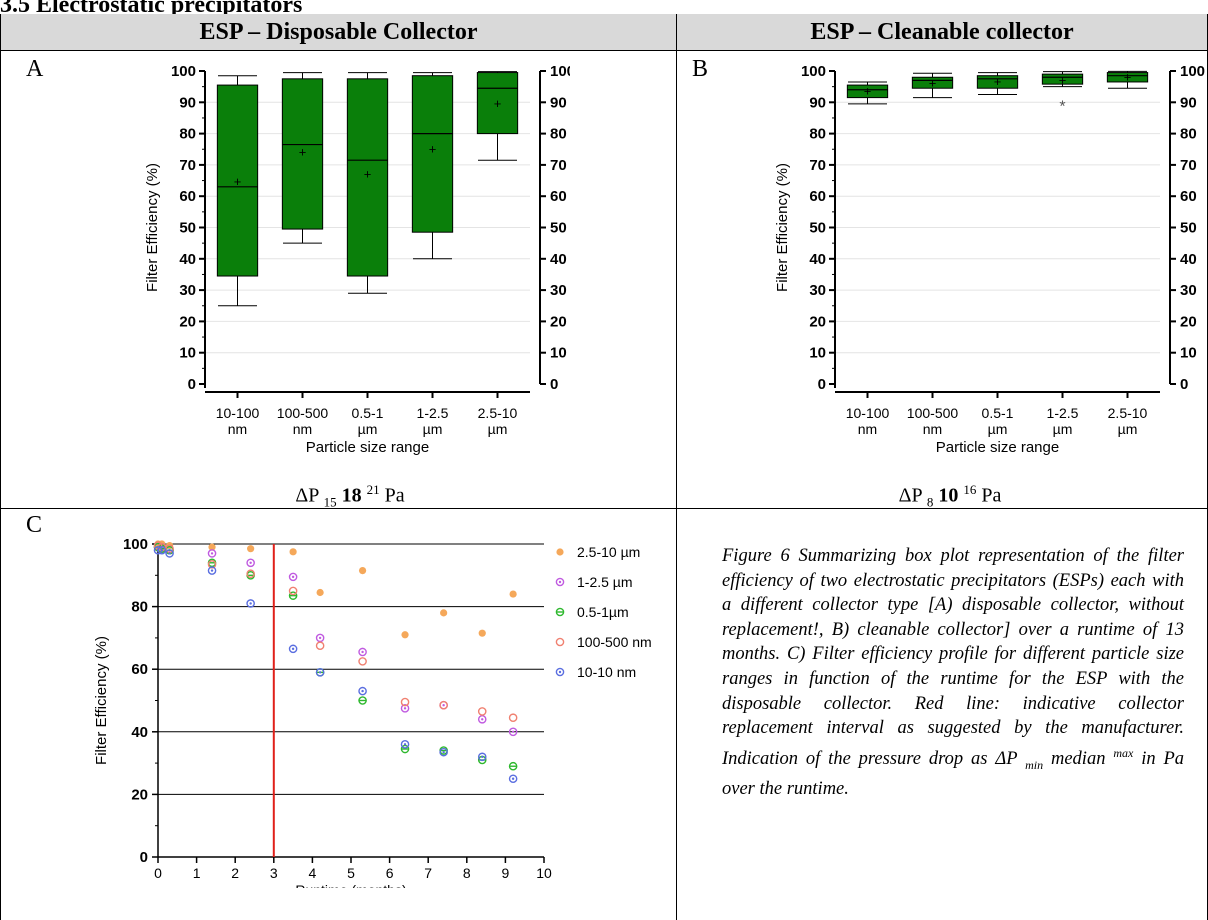  What do you see at coordinates (817, 353) in the screenshot?
I see `y-tick-label: 10` at bounding box center [817, 353].